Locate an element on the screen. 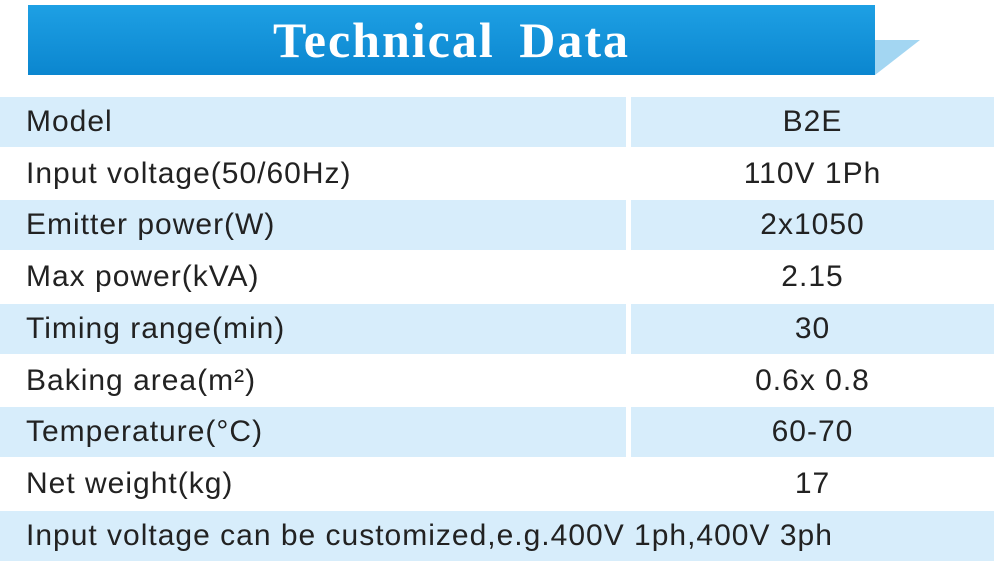  title: Technical Data is located at coordinates (451, 40).